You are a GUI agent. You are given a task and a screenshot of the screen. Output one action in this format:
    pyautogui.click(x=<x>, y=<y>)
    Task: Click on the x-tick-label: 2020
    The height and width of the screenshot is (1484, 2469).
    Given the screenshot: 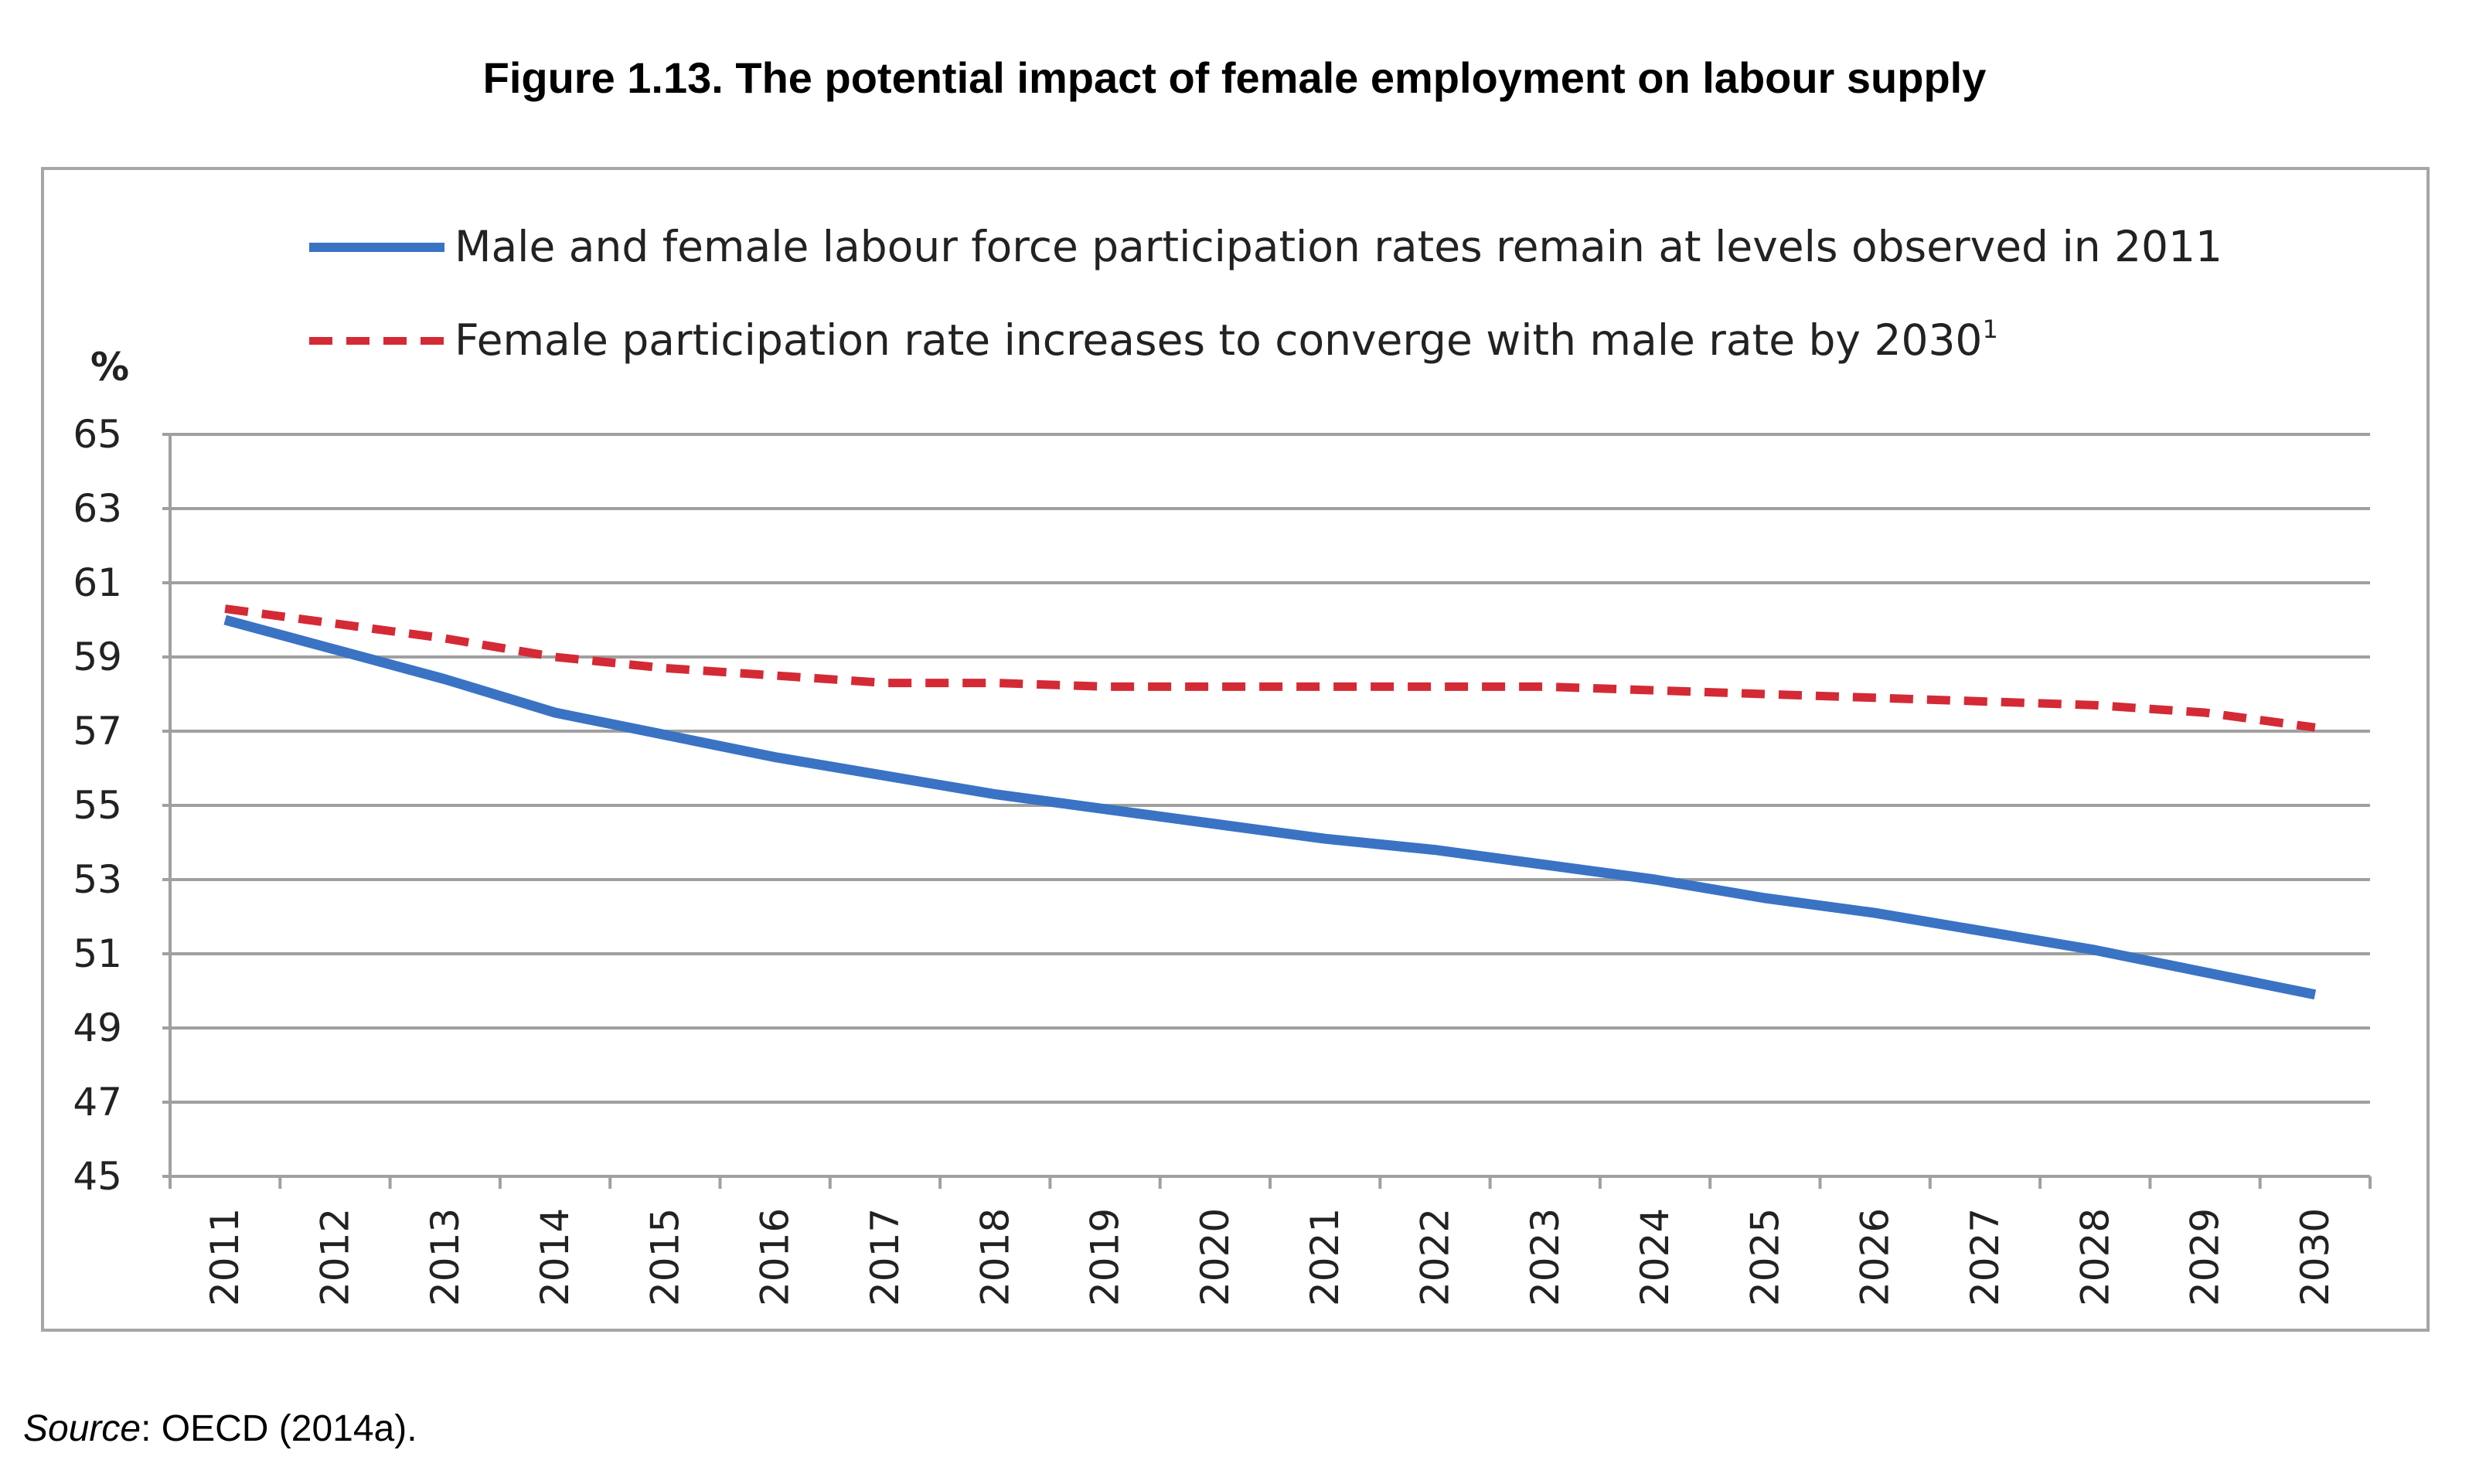 What is the action you would take?
    pyautogui.click(x=1215, y=1257)
    